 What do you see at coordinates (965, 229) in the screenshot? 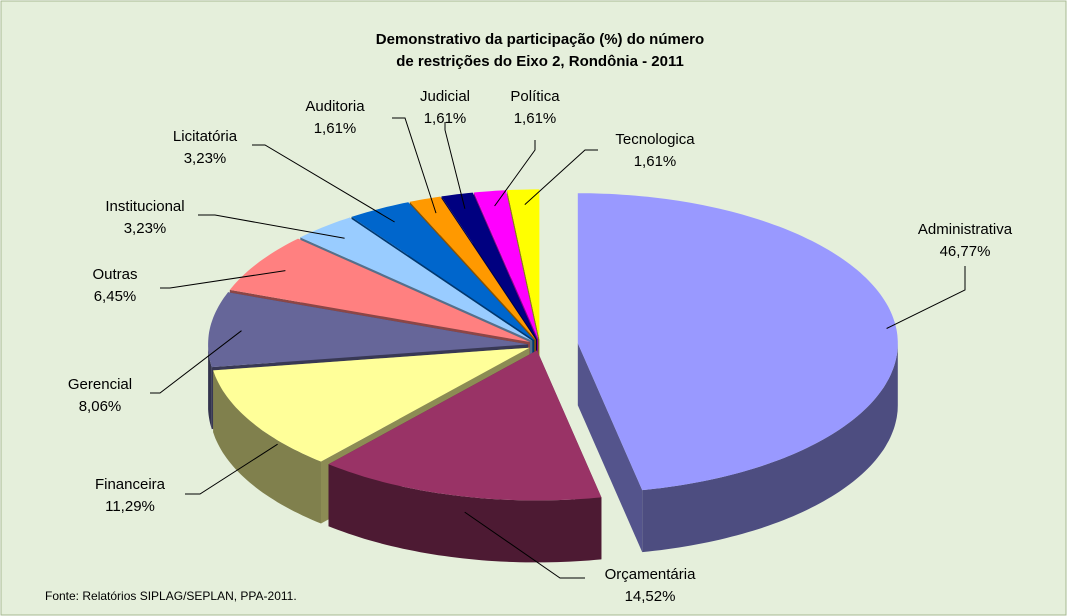
I see `category-label: Administrativa` at bounding box center [965, 229].